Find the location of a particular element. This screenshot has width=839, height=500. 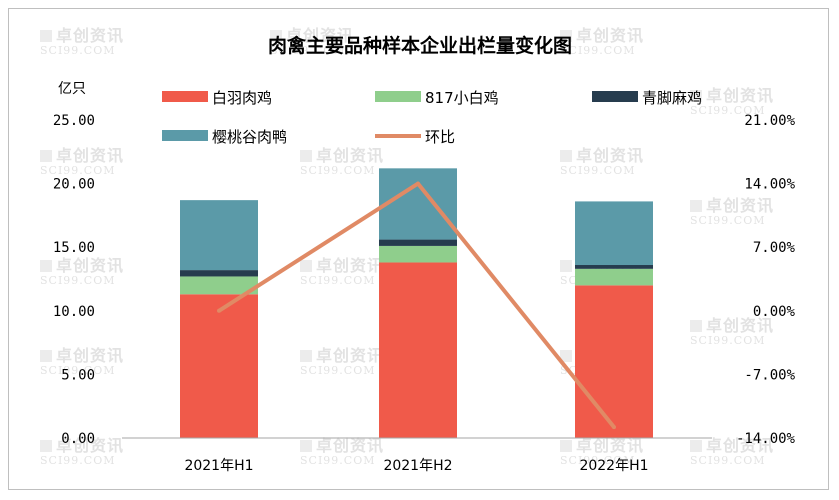

legend-item: 白羽肉鸡 is located at coordinates (217, 98).